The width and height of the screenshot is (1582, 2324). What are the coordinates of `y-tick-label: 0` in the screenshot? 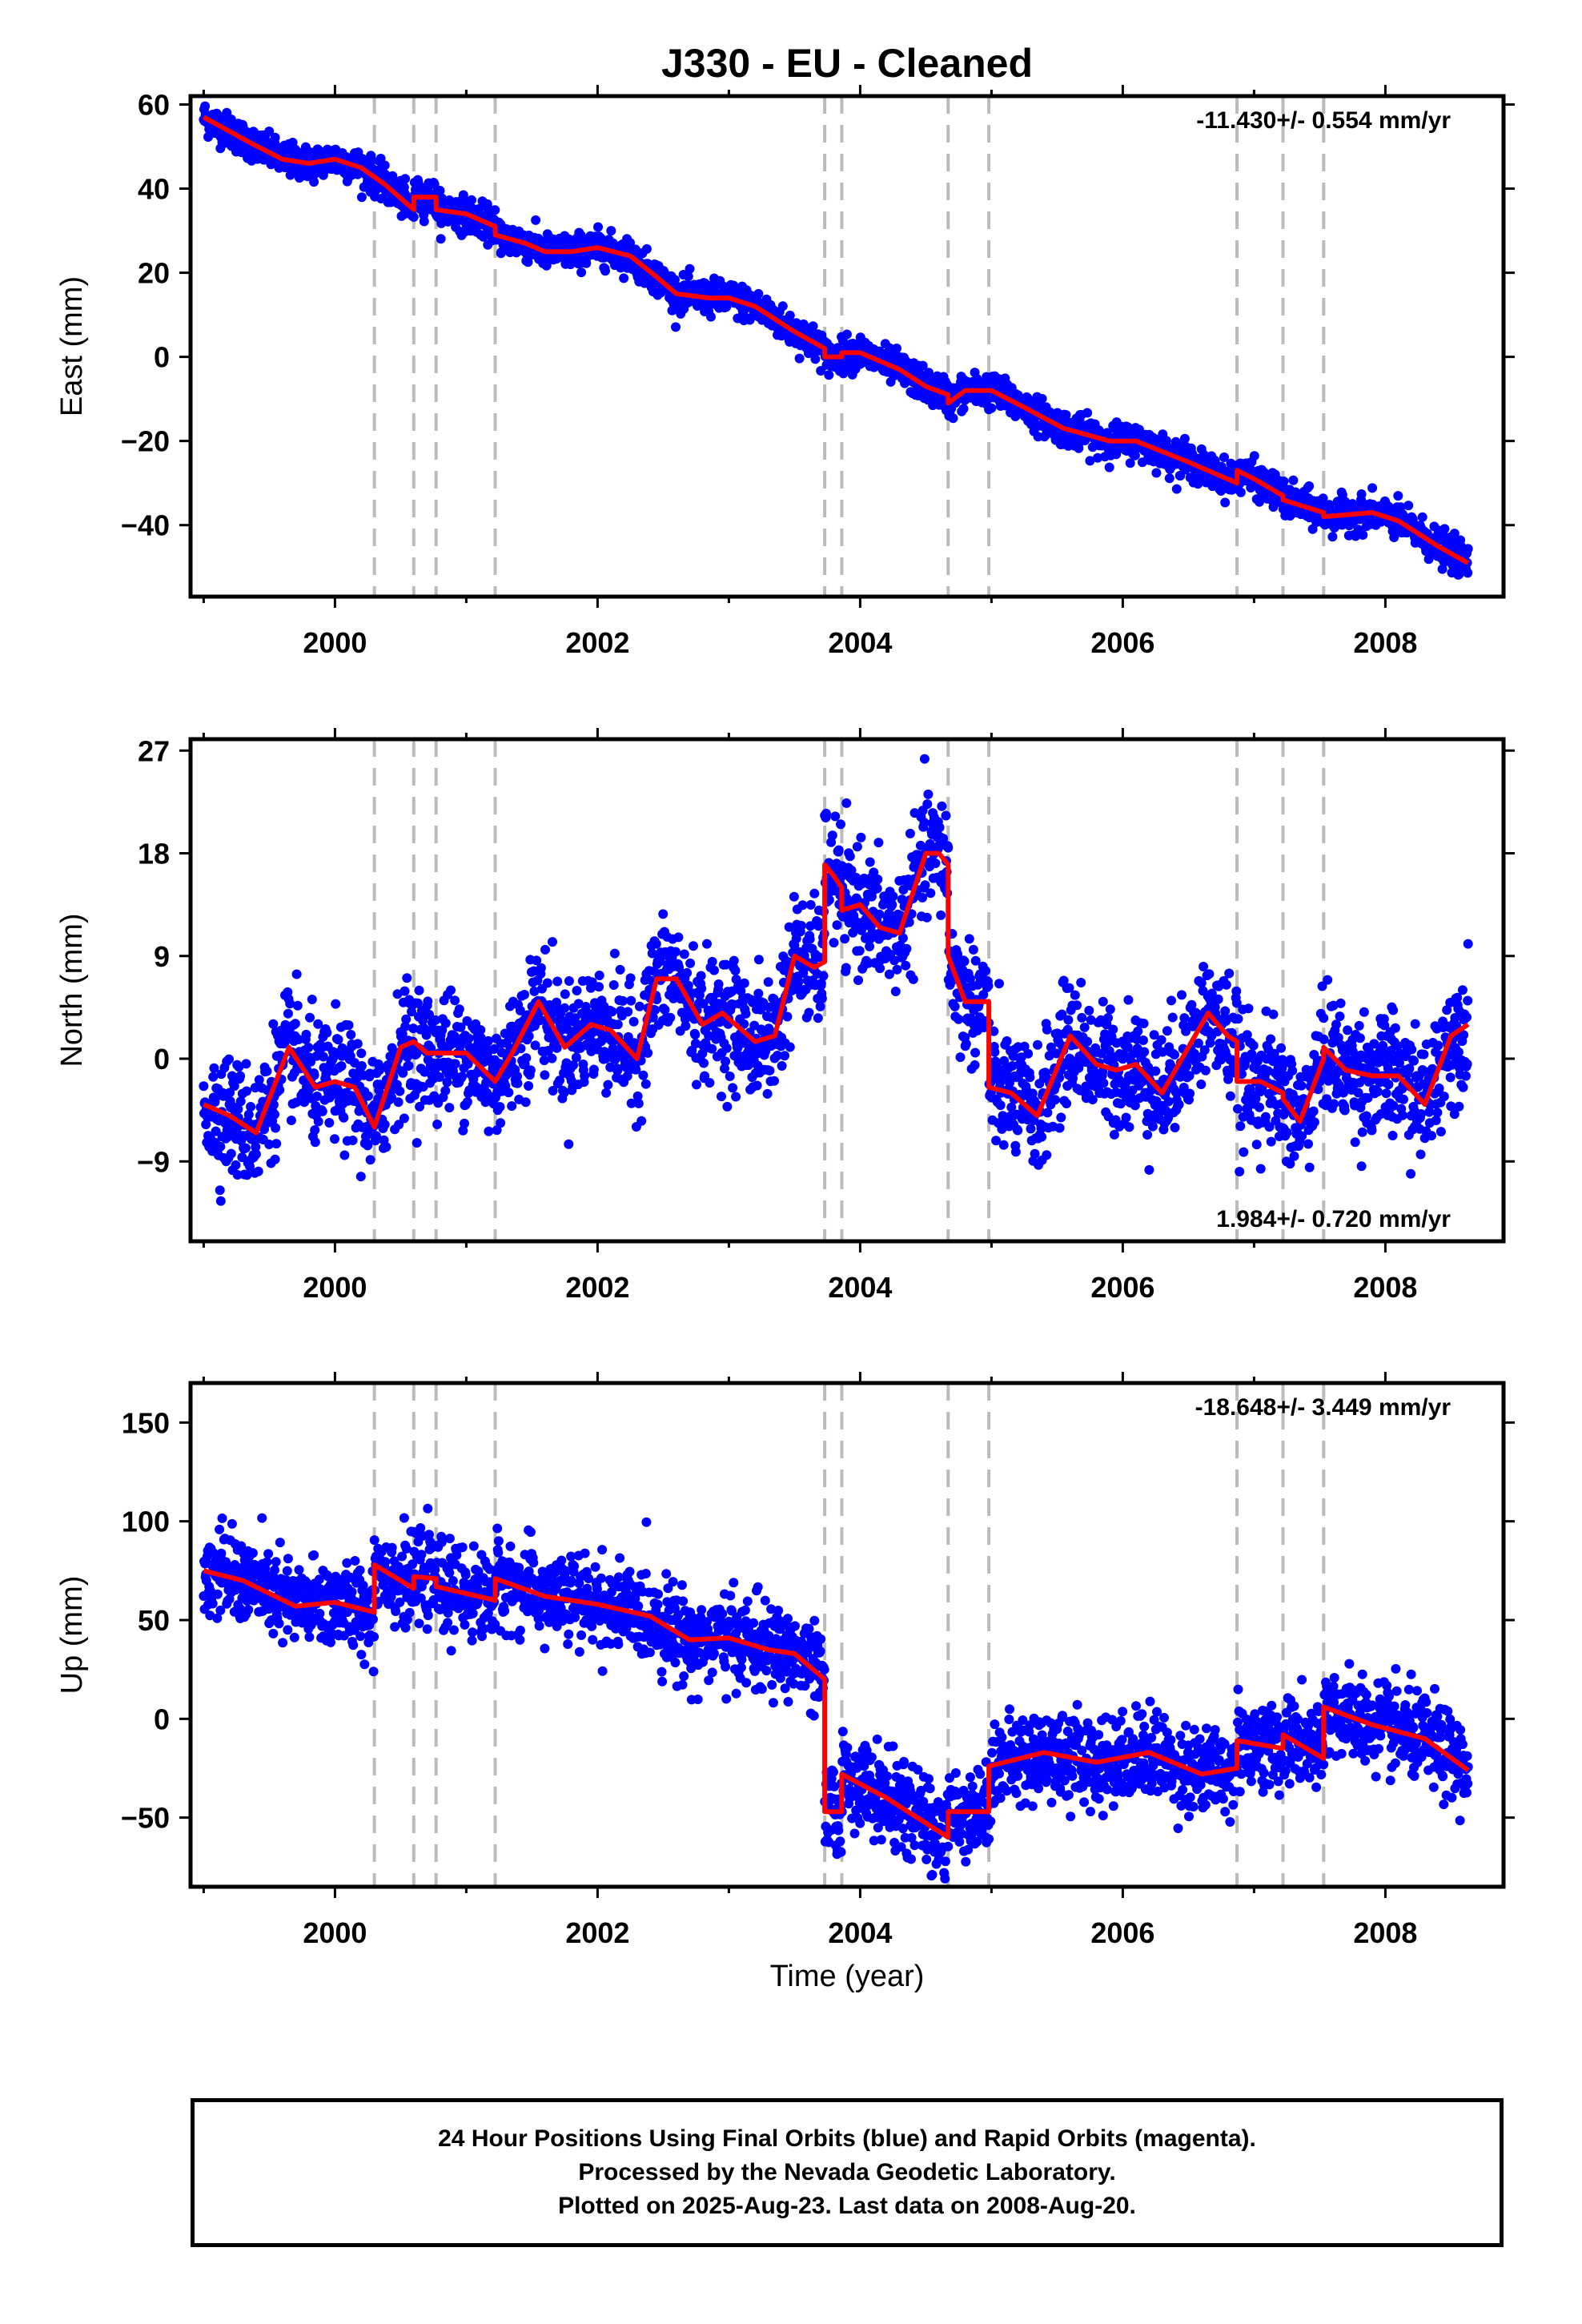 It's located at (162, 357).